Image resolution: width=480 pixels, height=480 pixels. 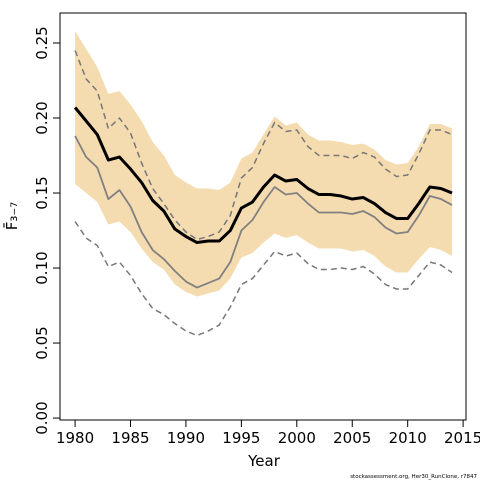 What do you see at coordinates (42, 117) in the screenshot?
I see `y-tick-label: 0.20` at bounding box center [42, 117].